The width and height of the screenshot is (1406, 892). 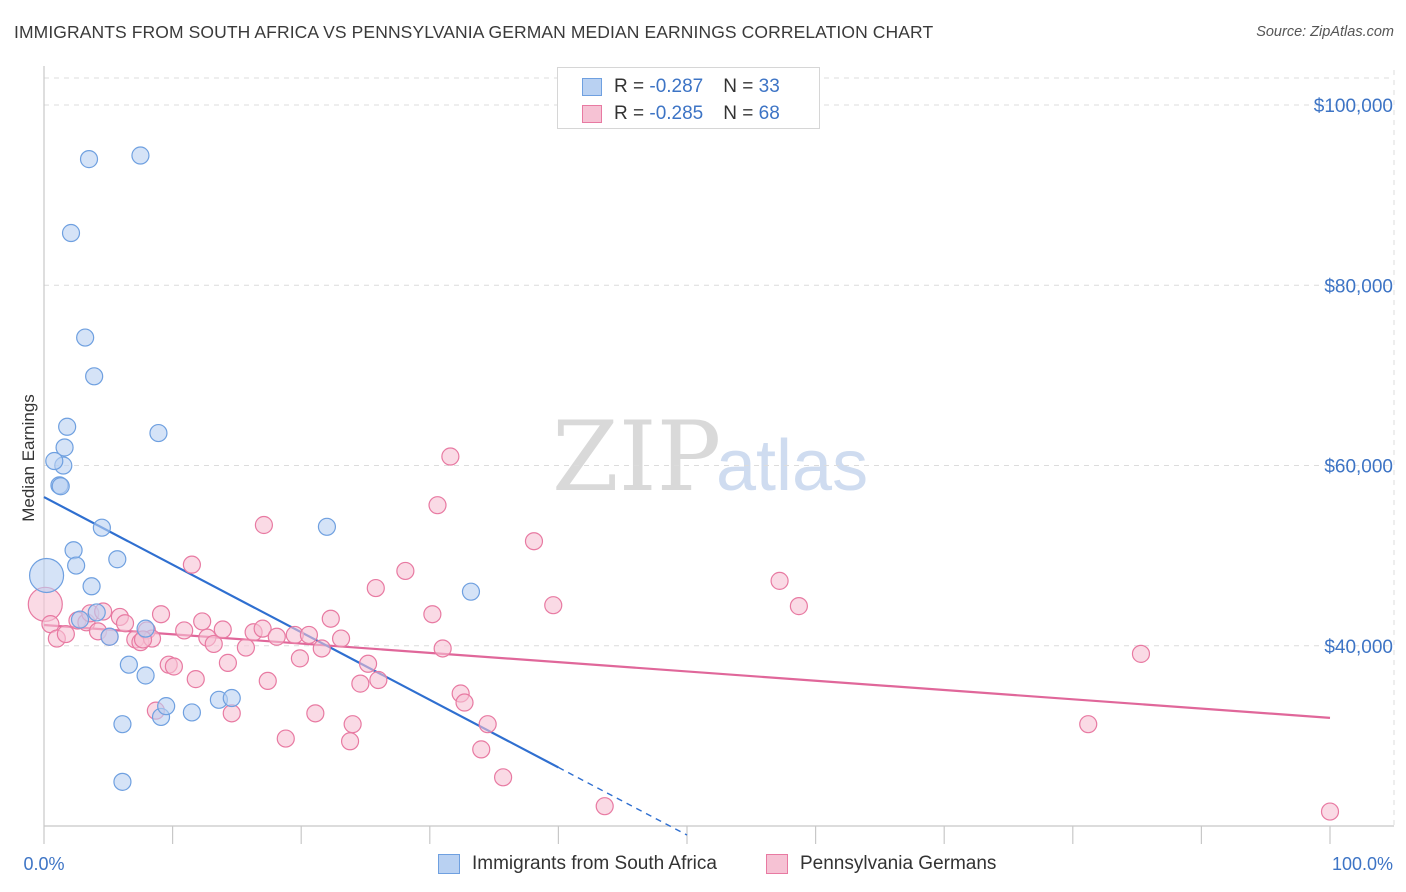 What do you see at coordinates (792, 466) in the screenshot?
I see `watermark-atlas: atlas` at bounding box center [792, 466].